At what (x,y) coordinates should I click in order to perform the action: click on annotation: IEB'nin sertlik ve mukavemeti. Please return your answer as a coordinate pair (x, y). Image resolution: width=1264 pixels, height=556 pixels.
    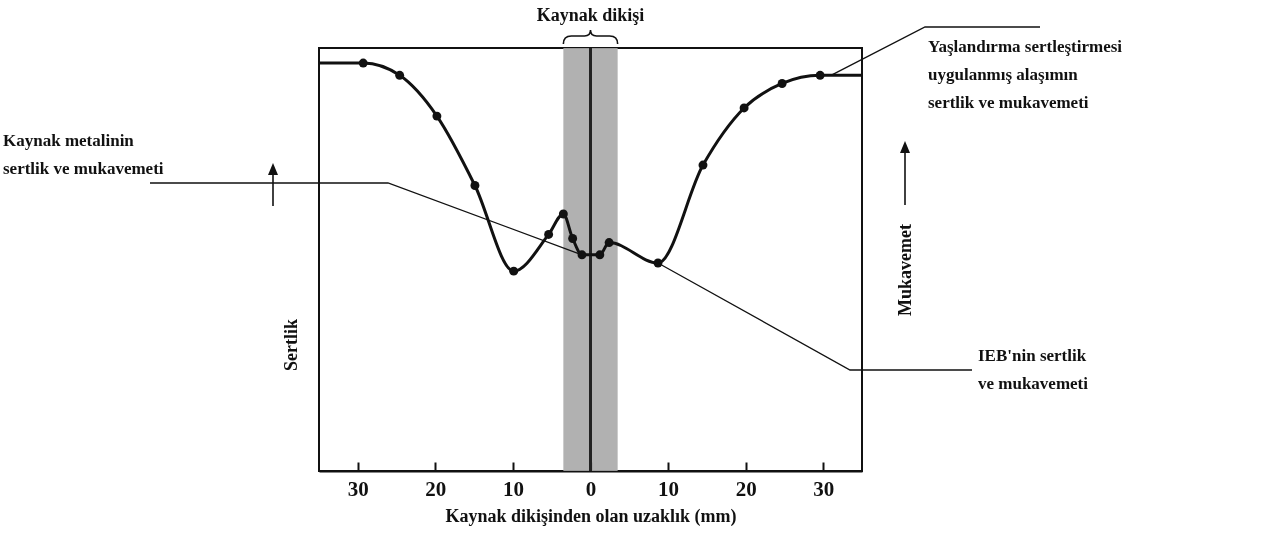
    Looking at the image, I should click on (1033, 369).